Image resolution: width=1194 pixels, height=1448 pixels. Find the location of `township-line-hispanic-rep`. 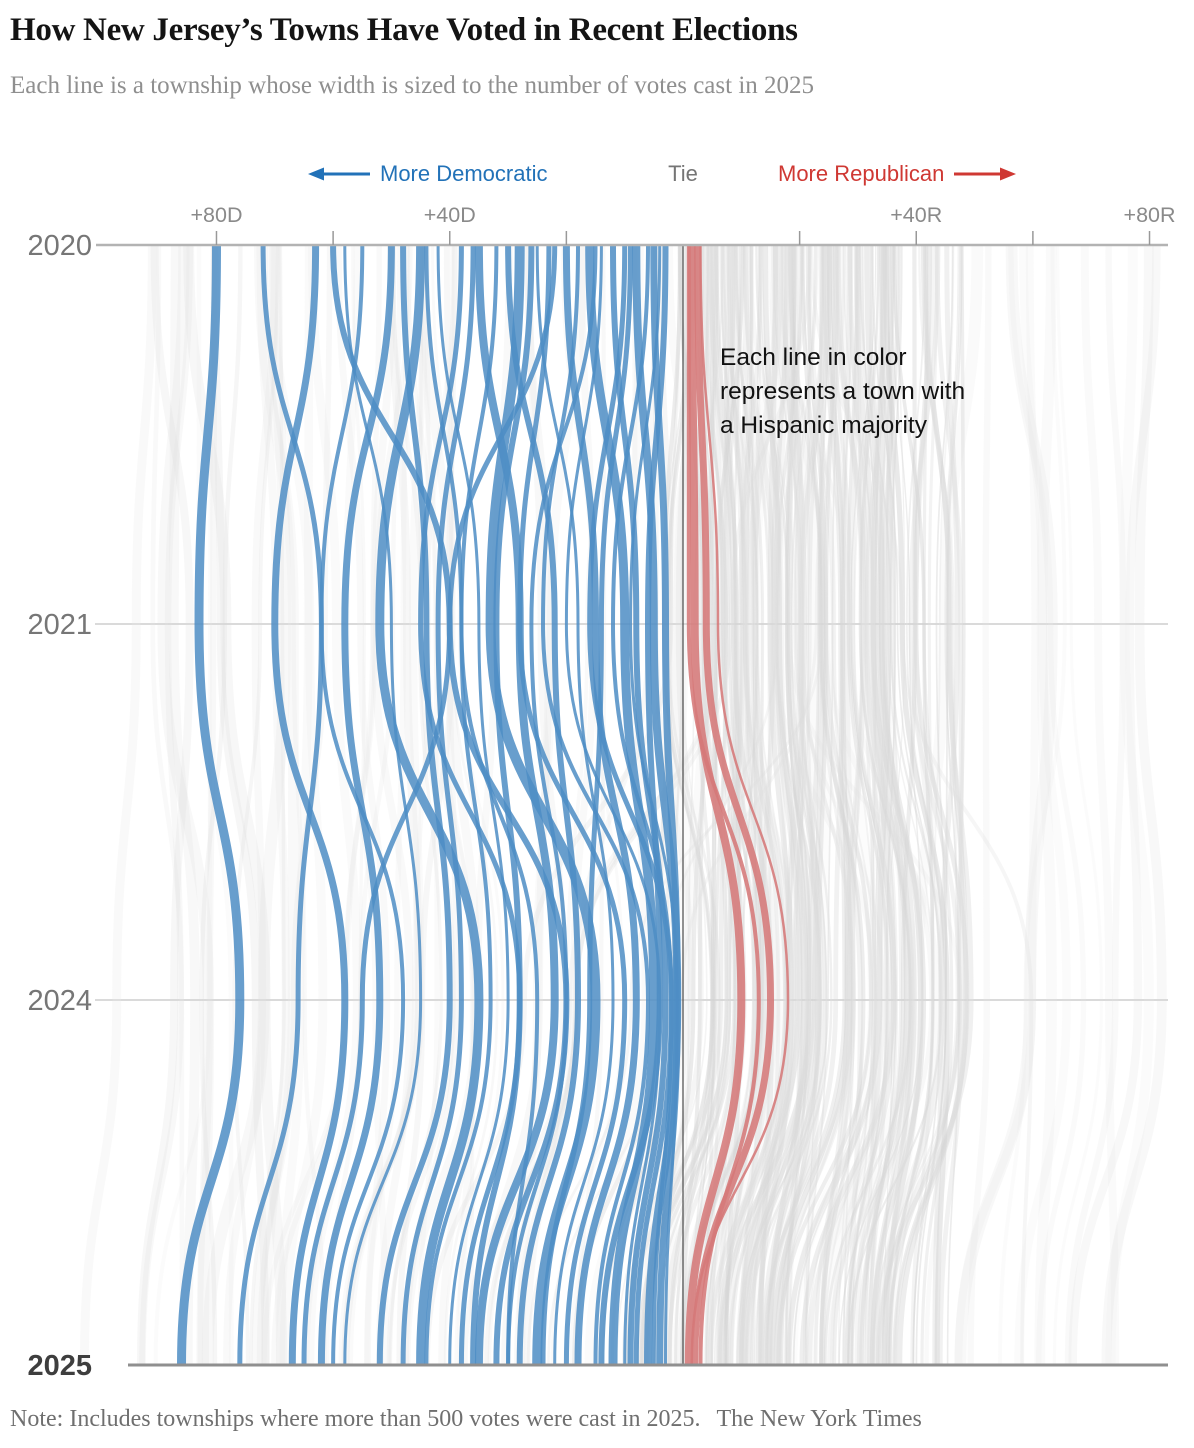

township-line-hispanic-rep is located at coordinates (740, 805).